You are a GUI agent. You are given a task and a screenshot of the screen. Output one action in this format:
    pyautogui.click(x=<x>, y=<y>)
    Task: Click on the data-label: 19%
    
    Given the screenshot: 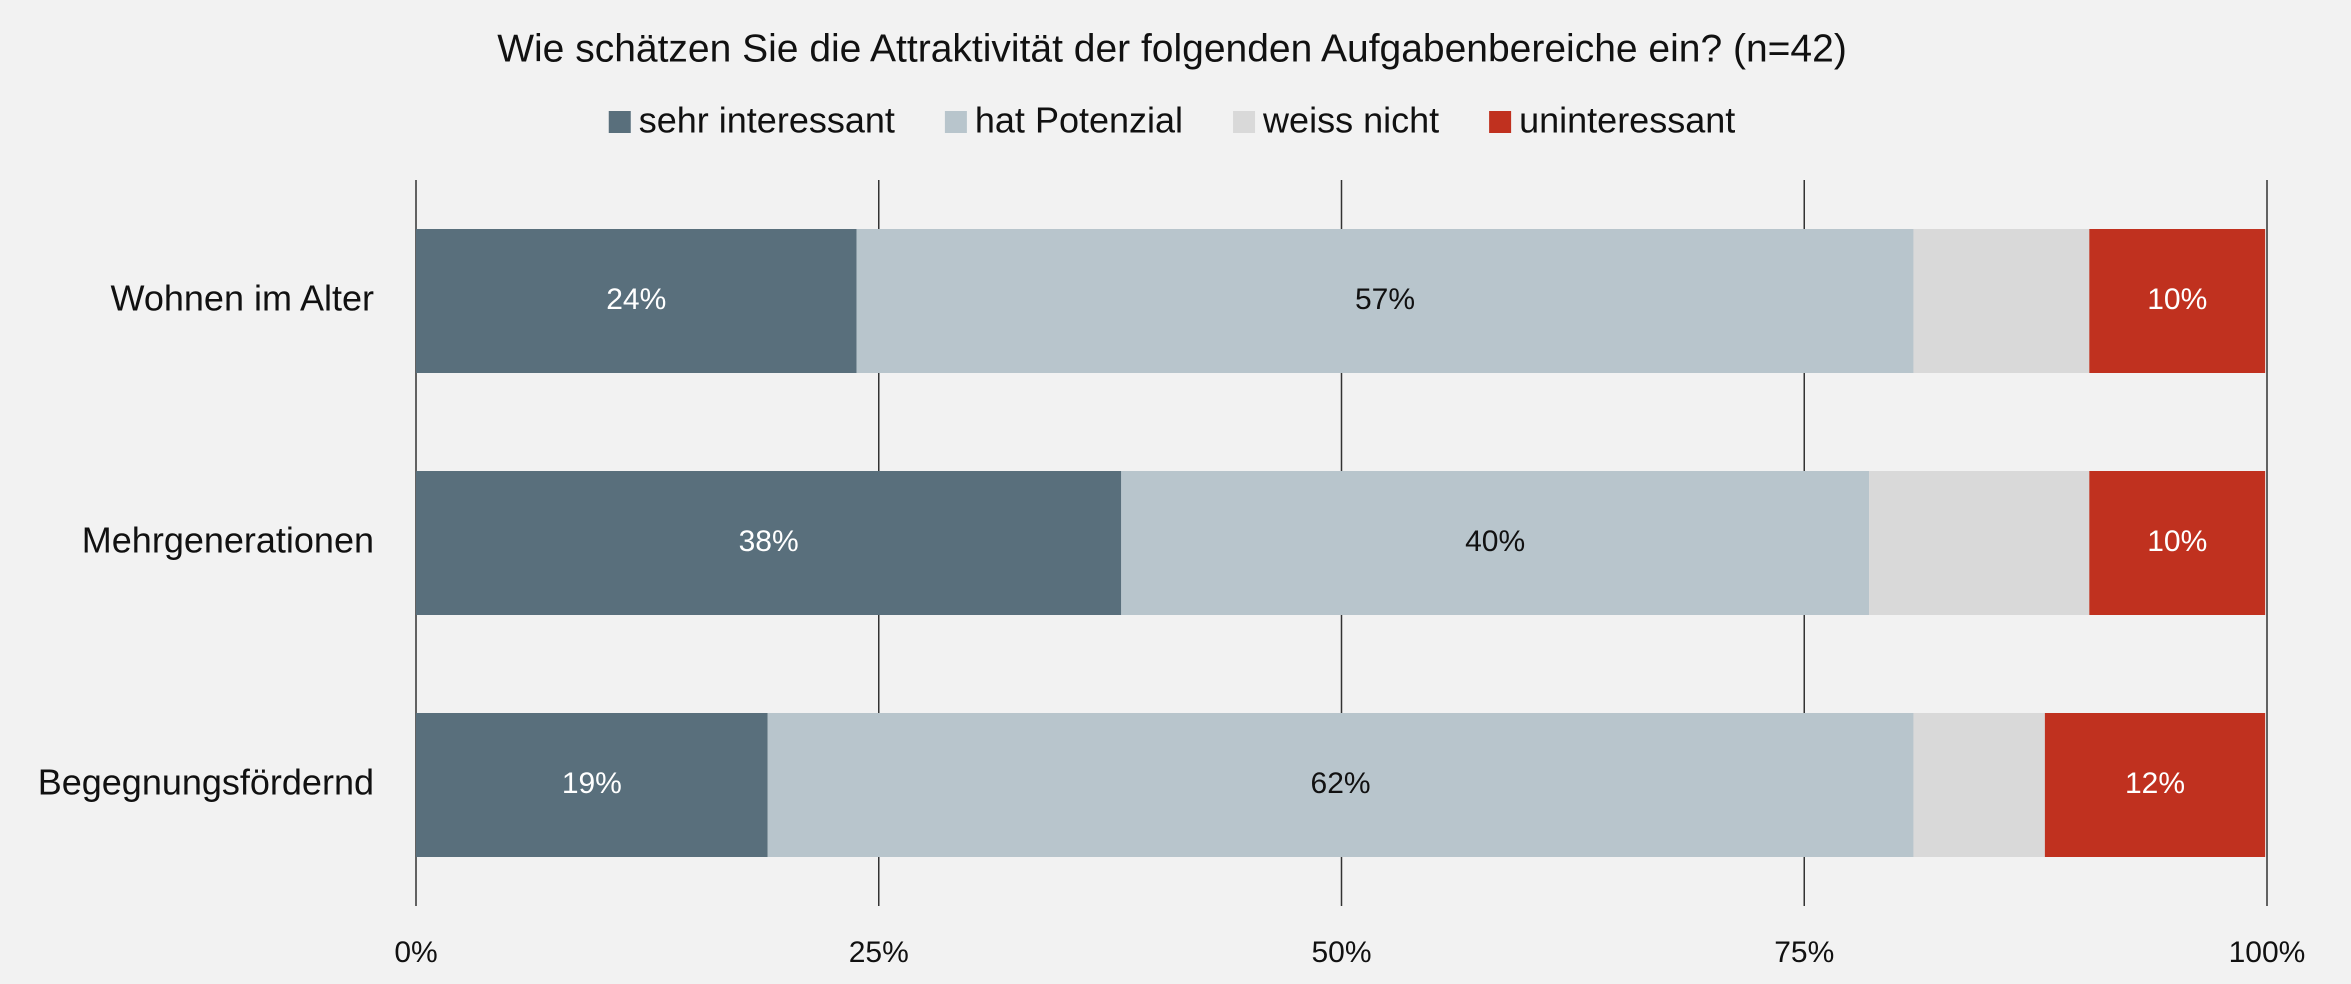 What is the action you would take?
    pyautogui.click(x=592, y=783)
    